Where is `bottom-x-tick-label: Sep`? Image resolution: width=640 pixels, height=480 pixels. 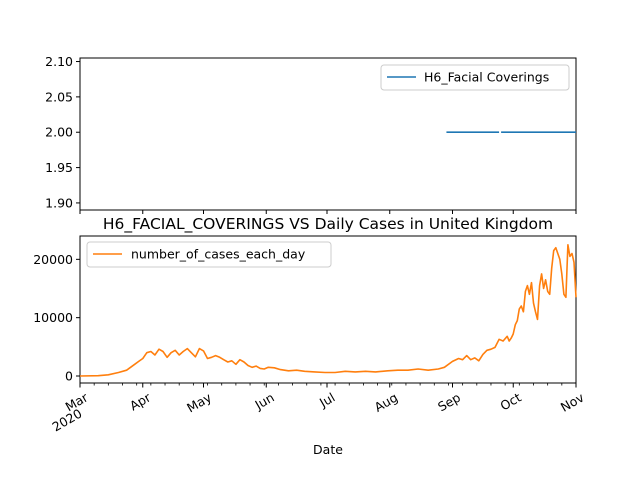
bottom-x-tick-label: Sep is located at coordinates (449, 402).